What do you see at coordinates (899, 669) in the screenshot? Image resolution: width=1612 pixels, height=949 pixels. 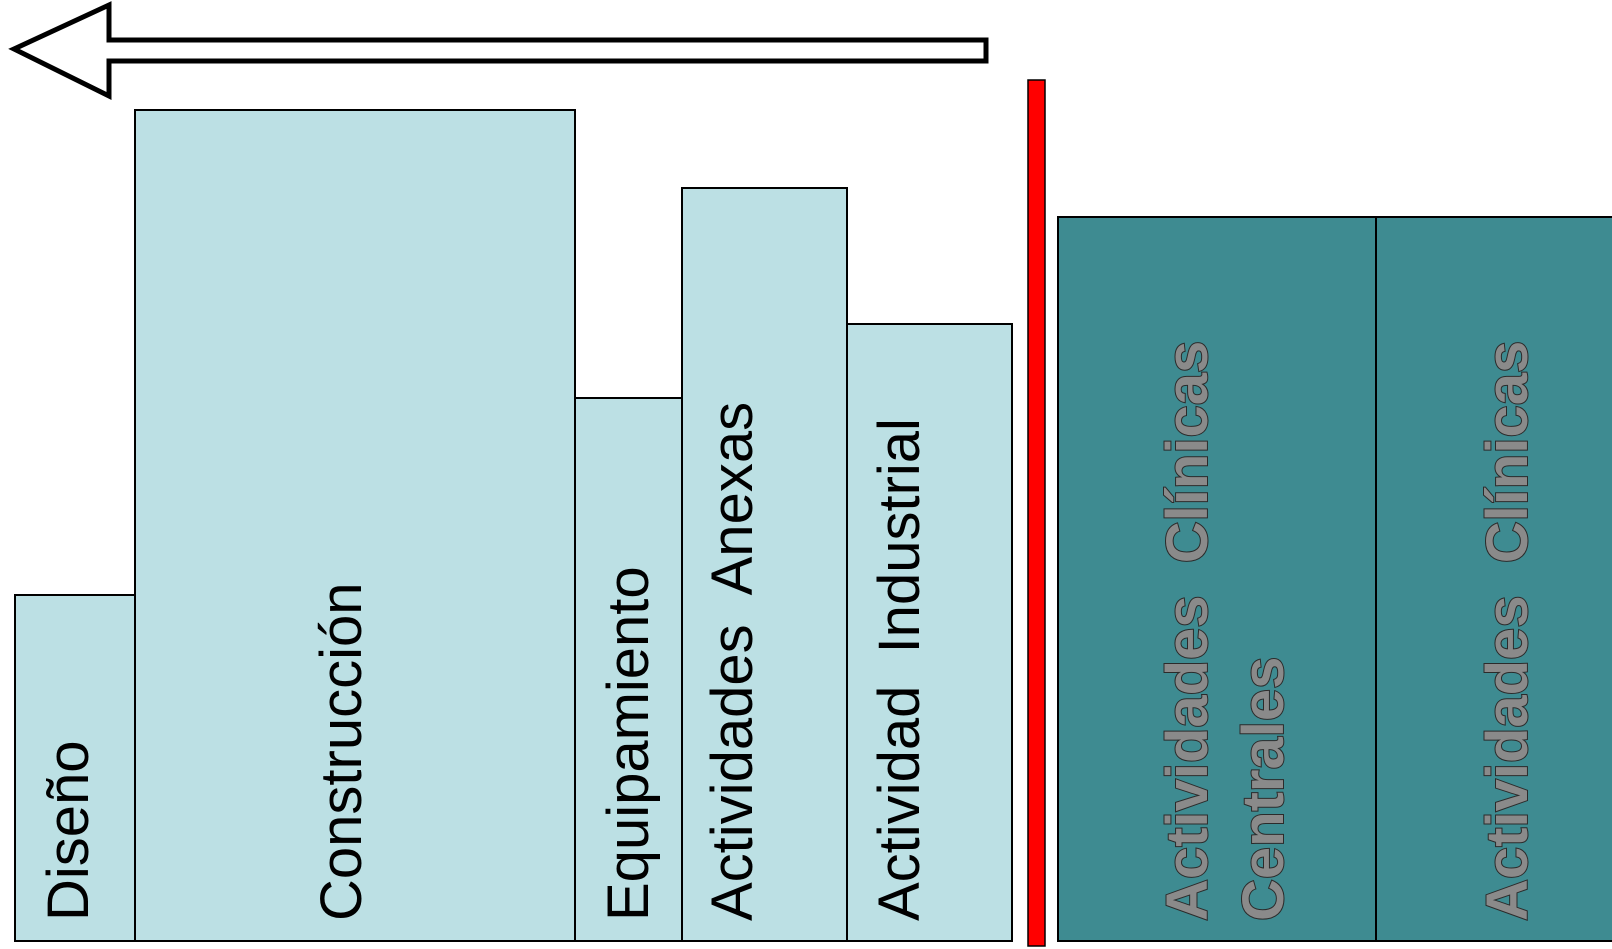 I see `label-actividad-industrial: Actividad Industrial` at bounding box center [899, 669].